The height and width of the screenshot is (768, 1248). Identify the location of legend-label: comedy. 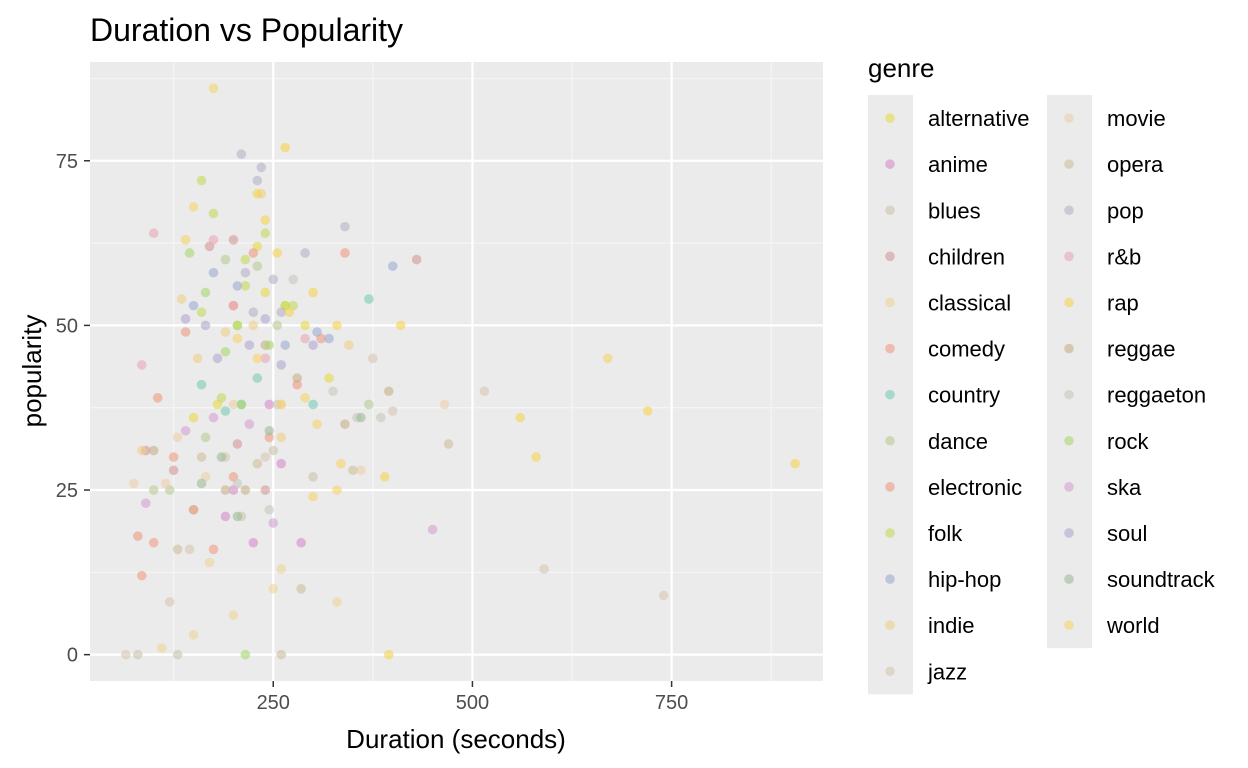
(966, 349).